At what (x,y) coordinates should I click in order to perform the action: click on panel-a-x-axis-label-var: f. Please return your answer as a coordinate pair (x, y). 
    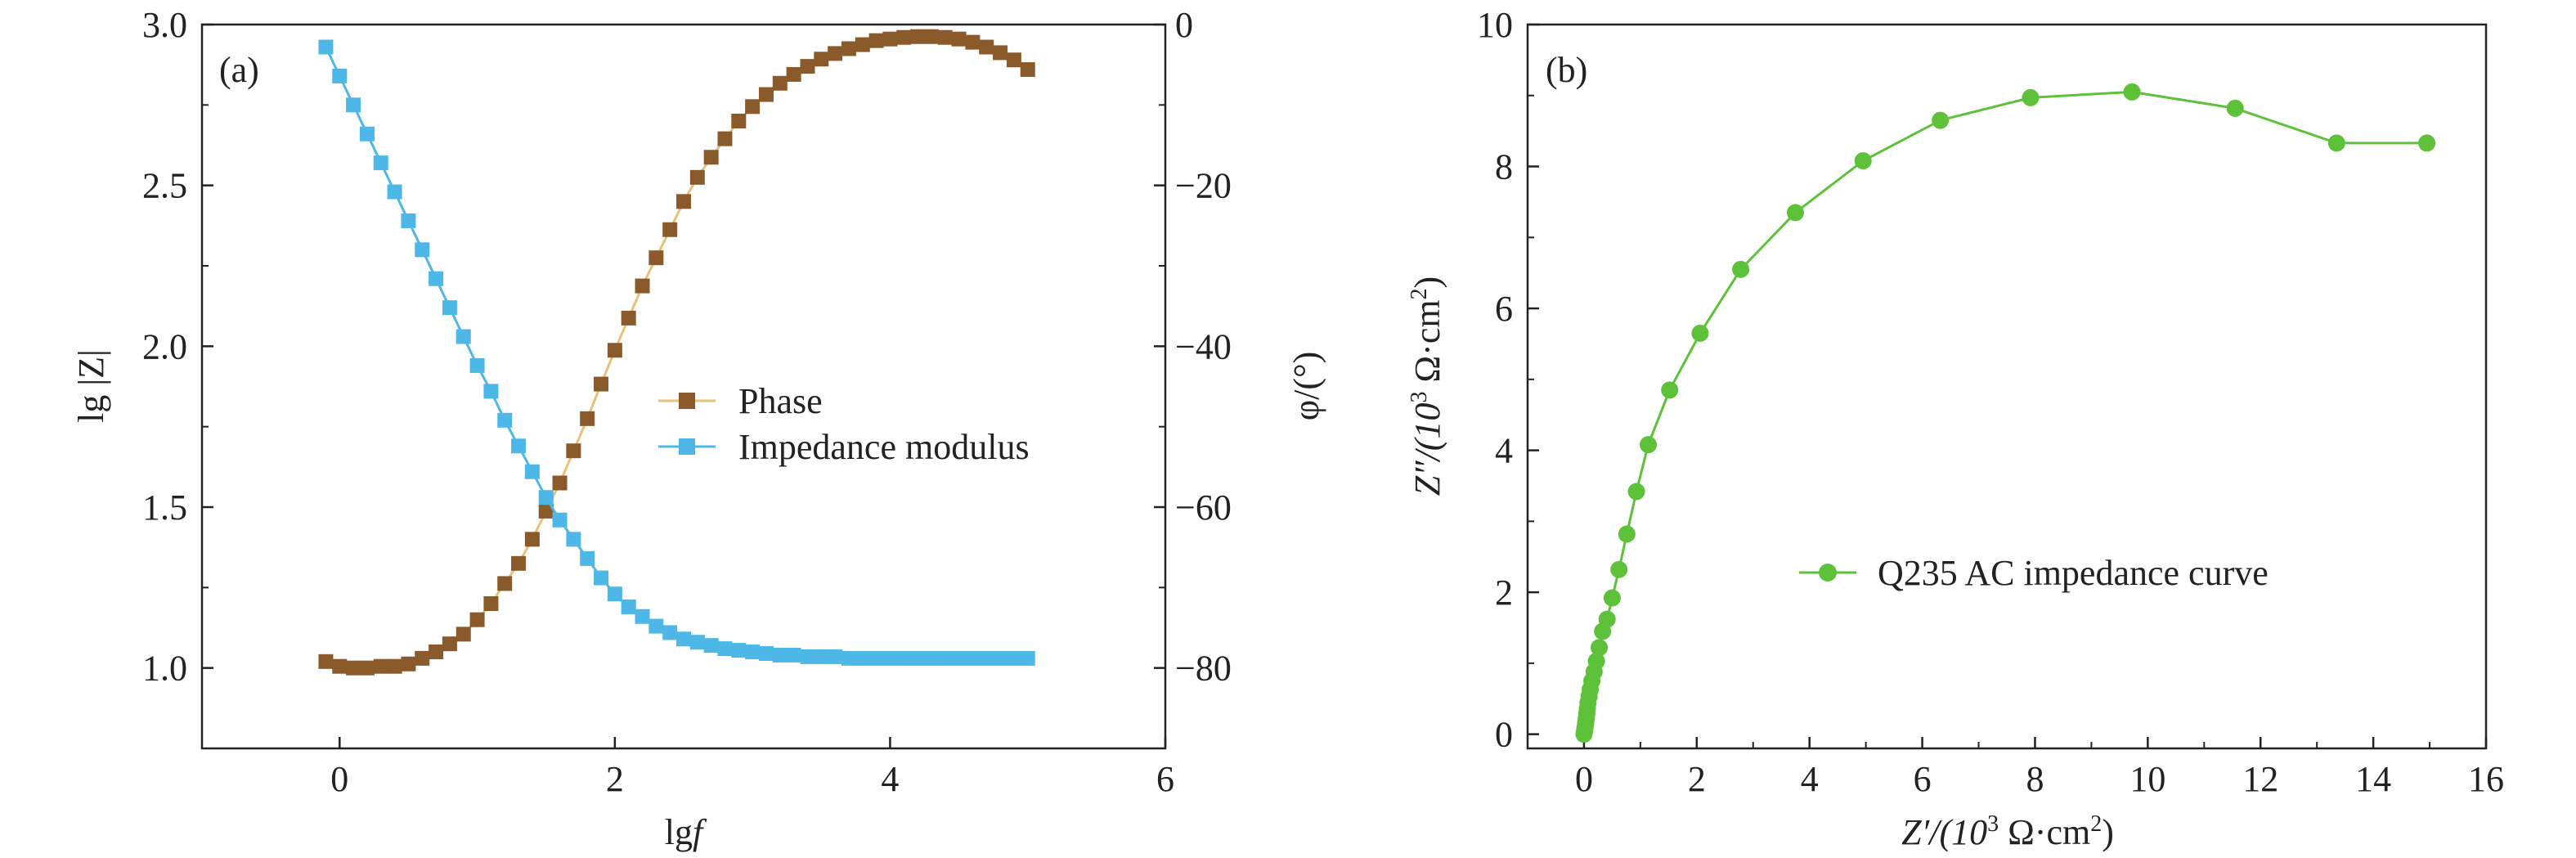
    Looking at the image, I should click on (700, 832).